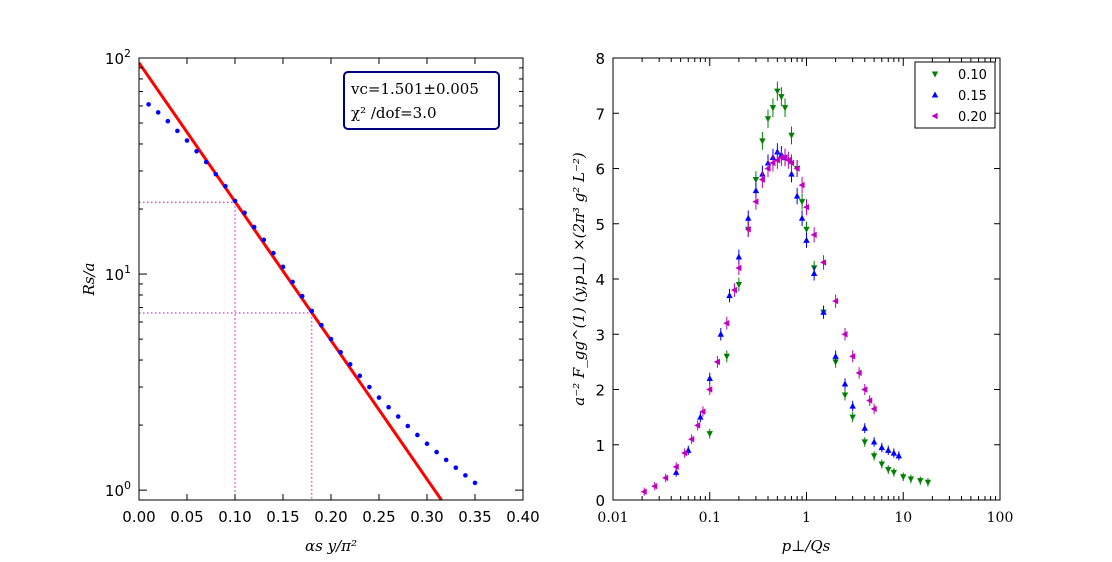 This screenshot has height=562, width=1112. Describe the element at coordinates (600, 501) in the screenshot. I see `right-y-tick-label: 0` at that location.